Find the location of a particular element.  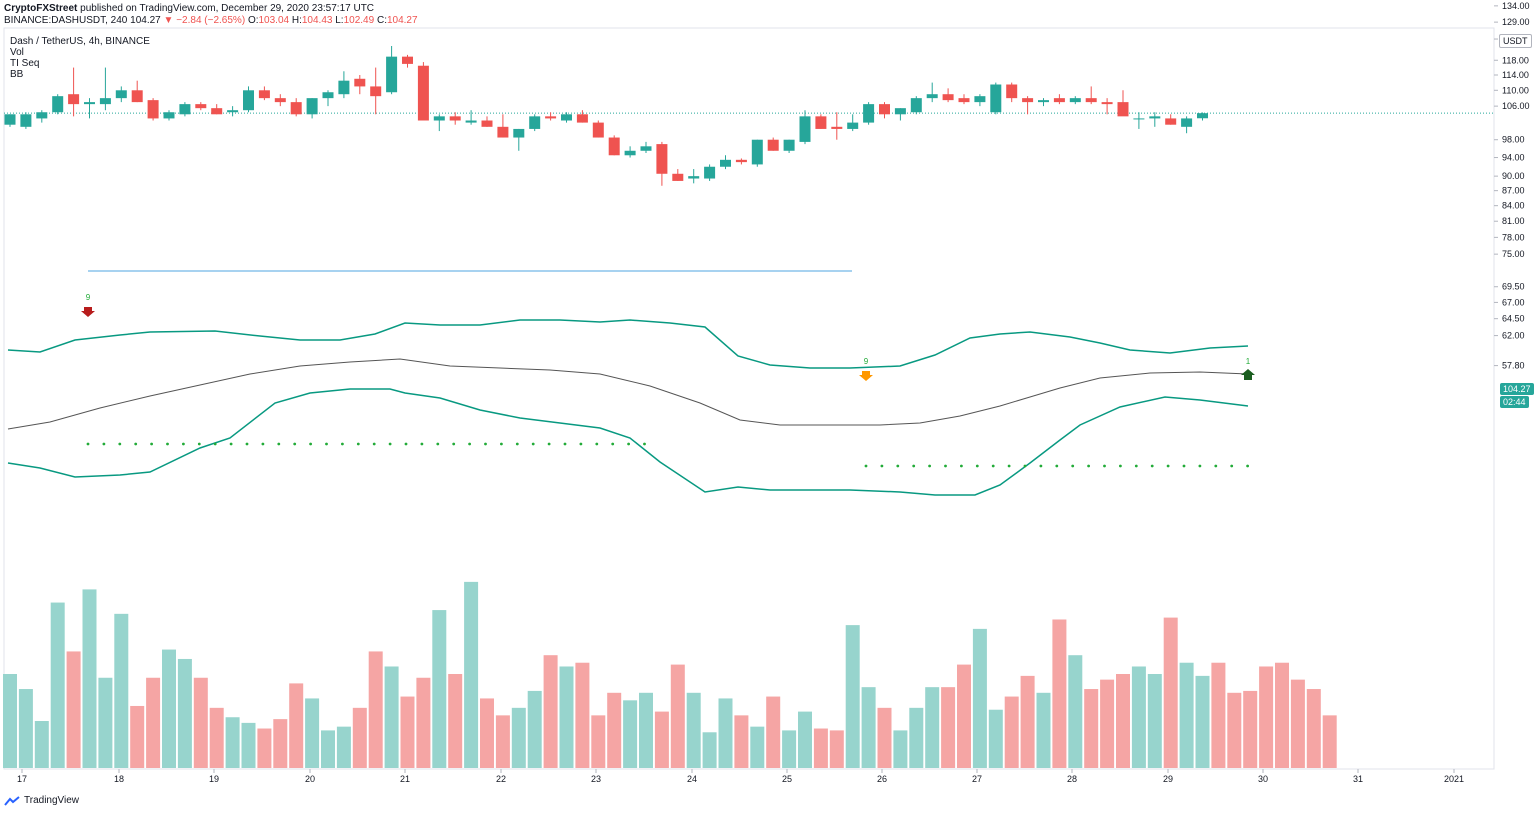

close-label: C: is located at coordinates (381, 20).